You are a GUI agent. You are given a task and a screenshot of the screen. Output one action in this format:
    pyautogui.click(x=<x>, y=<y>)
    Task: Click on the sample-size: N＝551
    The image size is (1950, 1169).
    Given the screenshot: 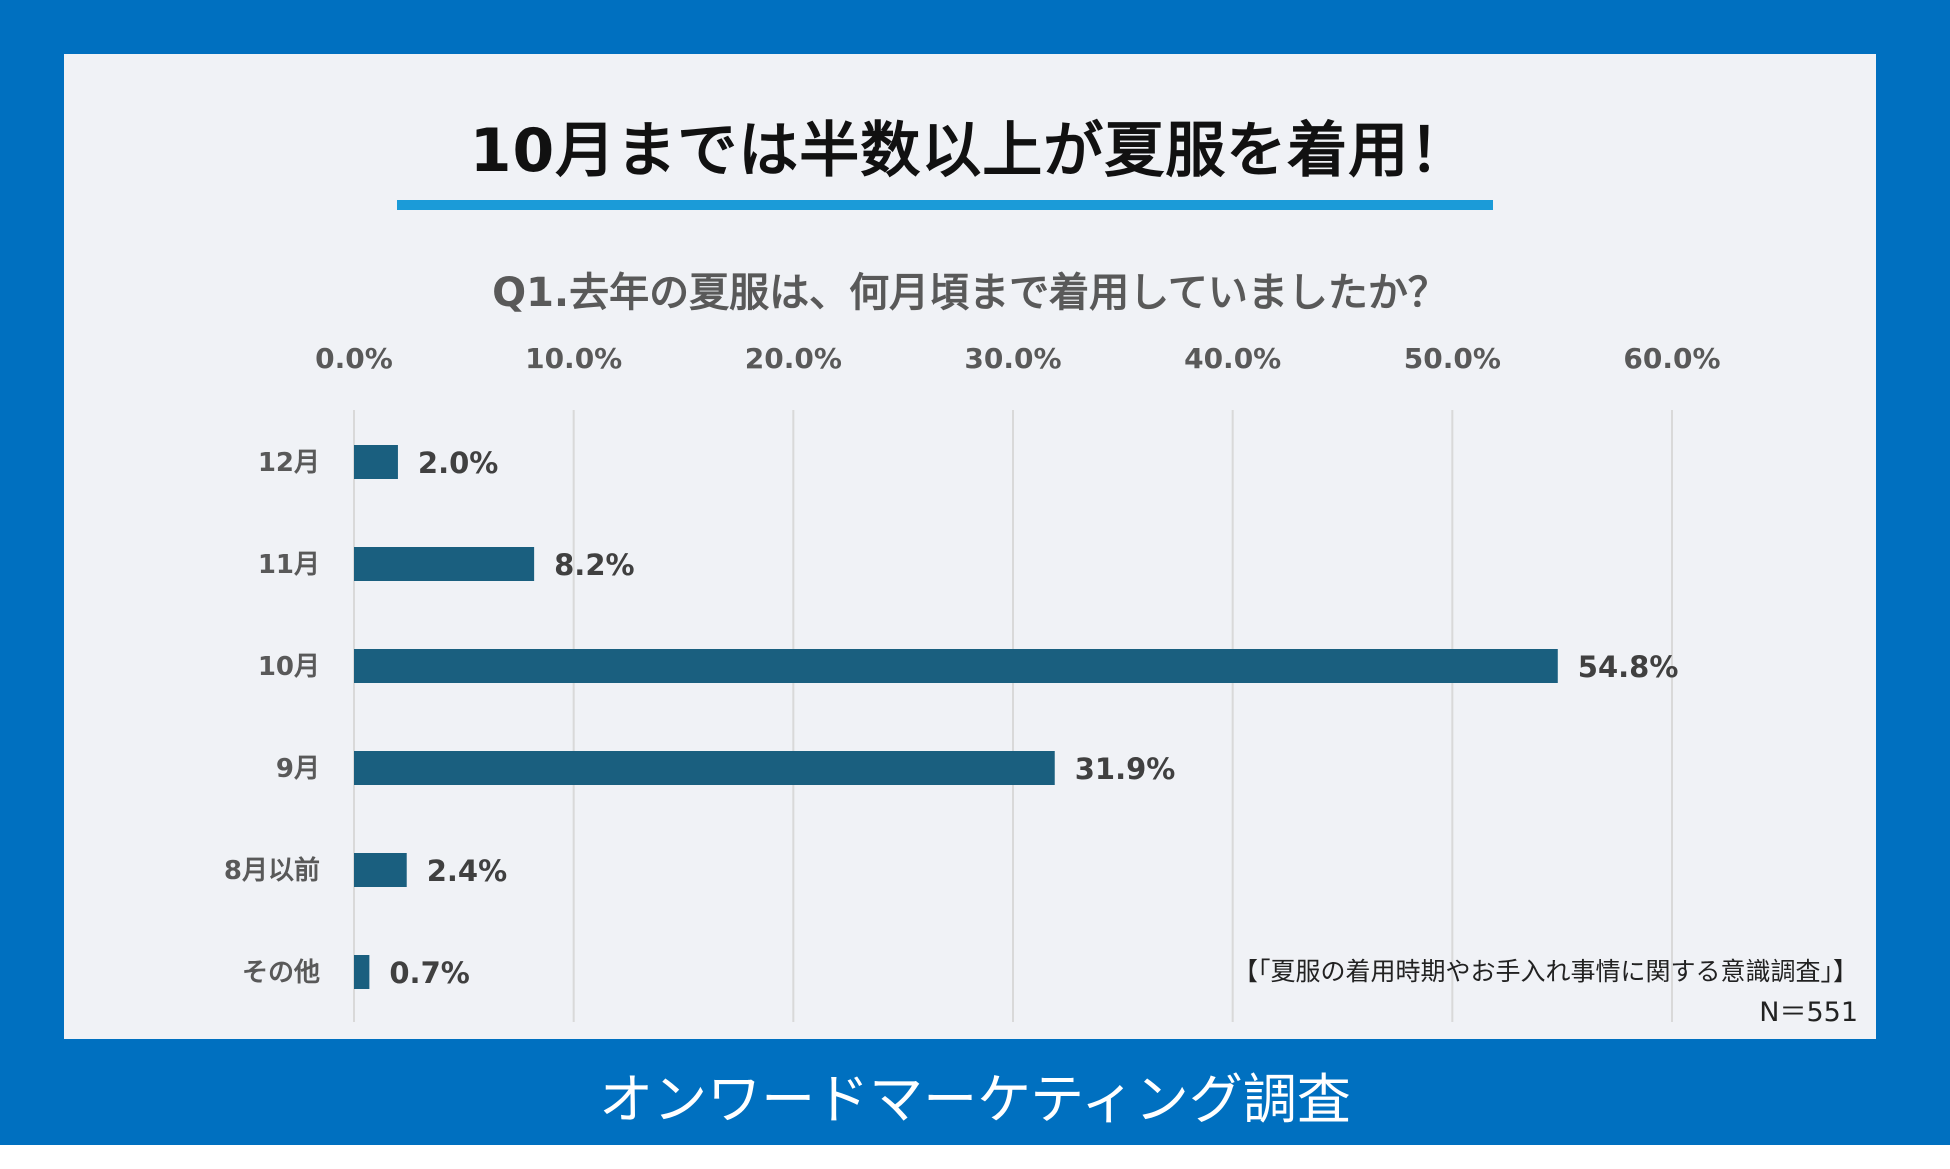 What is the action you would take?
    pyautogui.click(x=1808, y=1012)
    